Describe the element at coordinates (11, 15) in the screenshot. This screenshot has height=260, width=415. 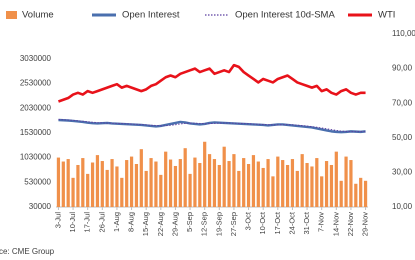
I see `legend-swatch` at that location.